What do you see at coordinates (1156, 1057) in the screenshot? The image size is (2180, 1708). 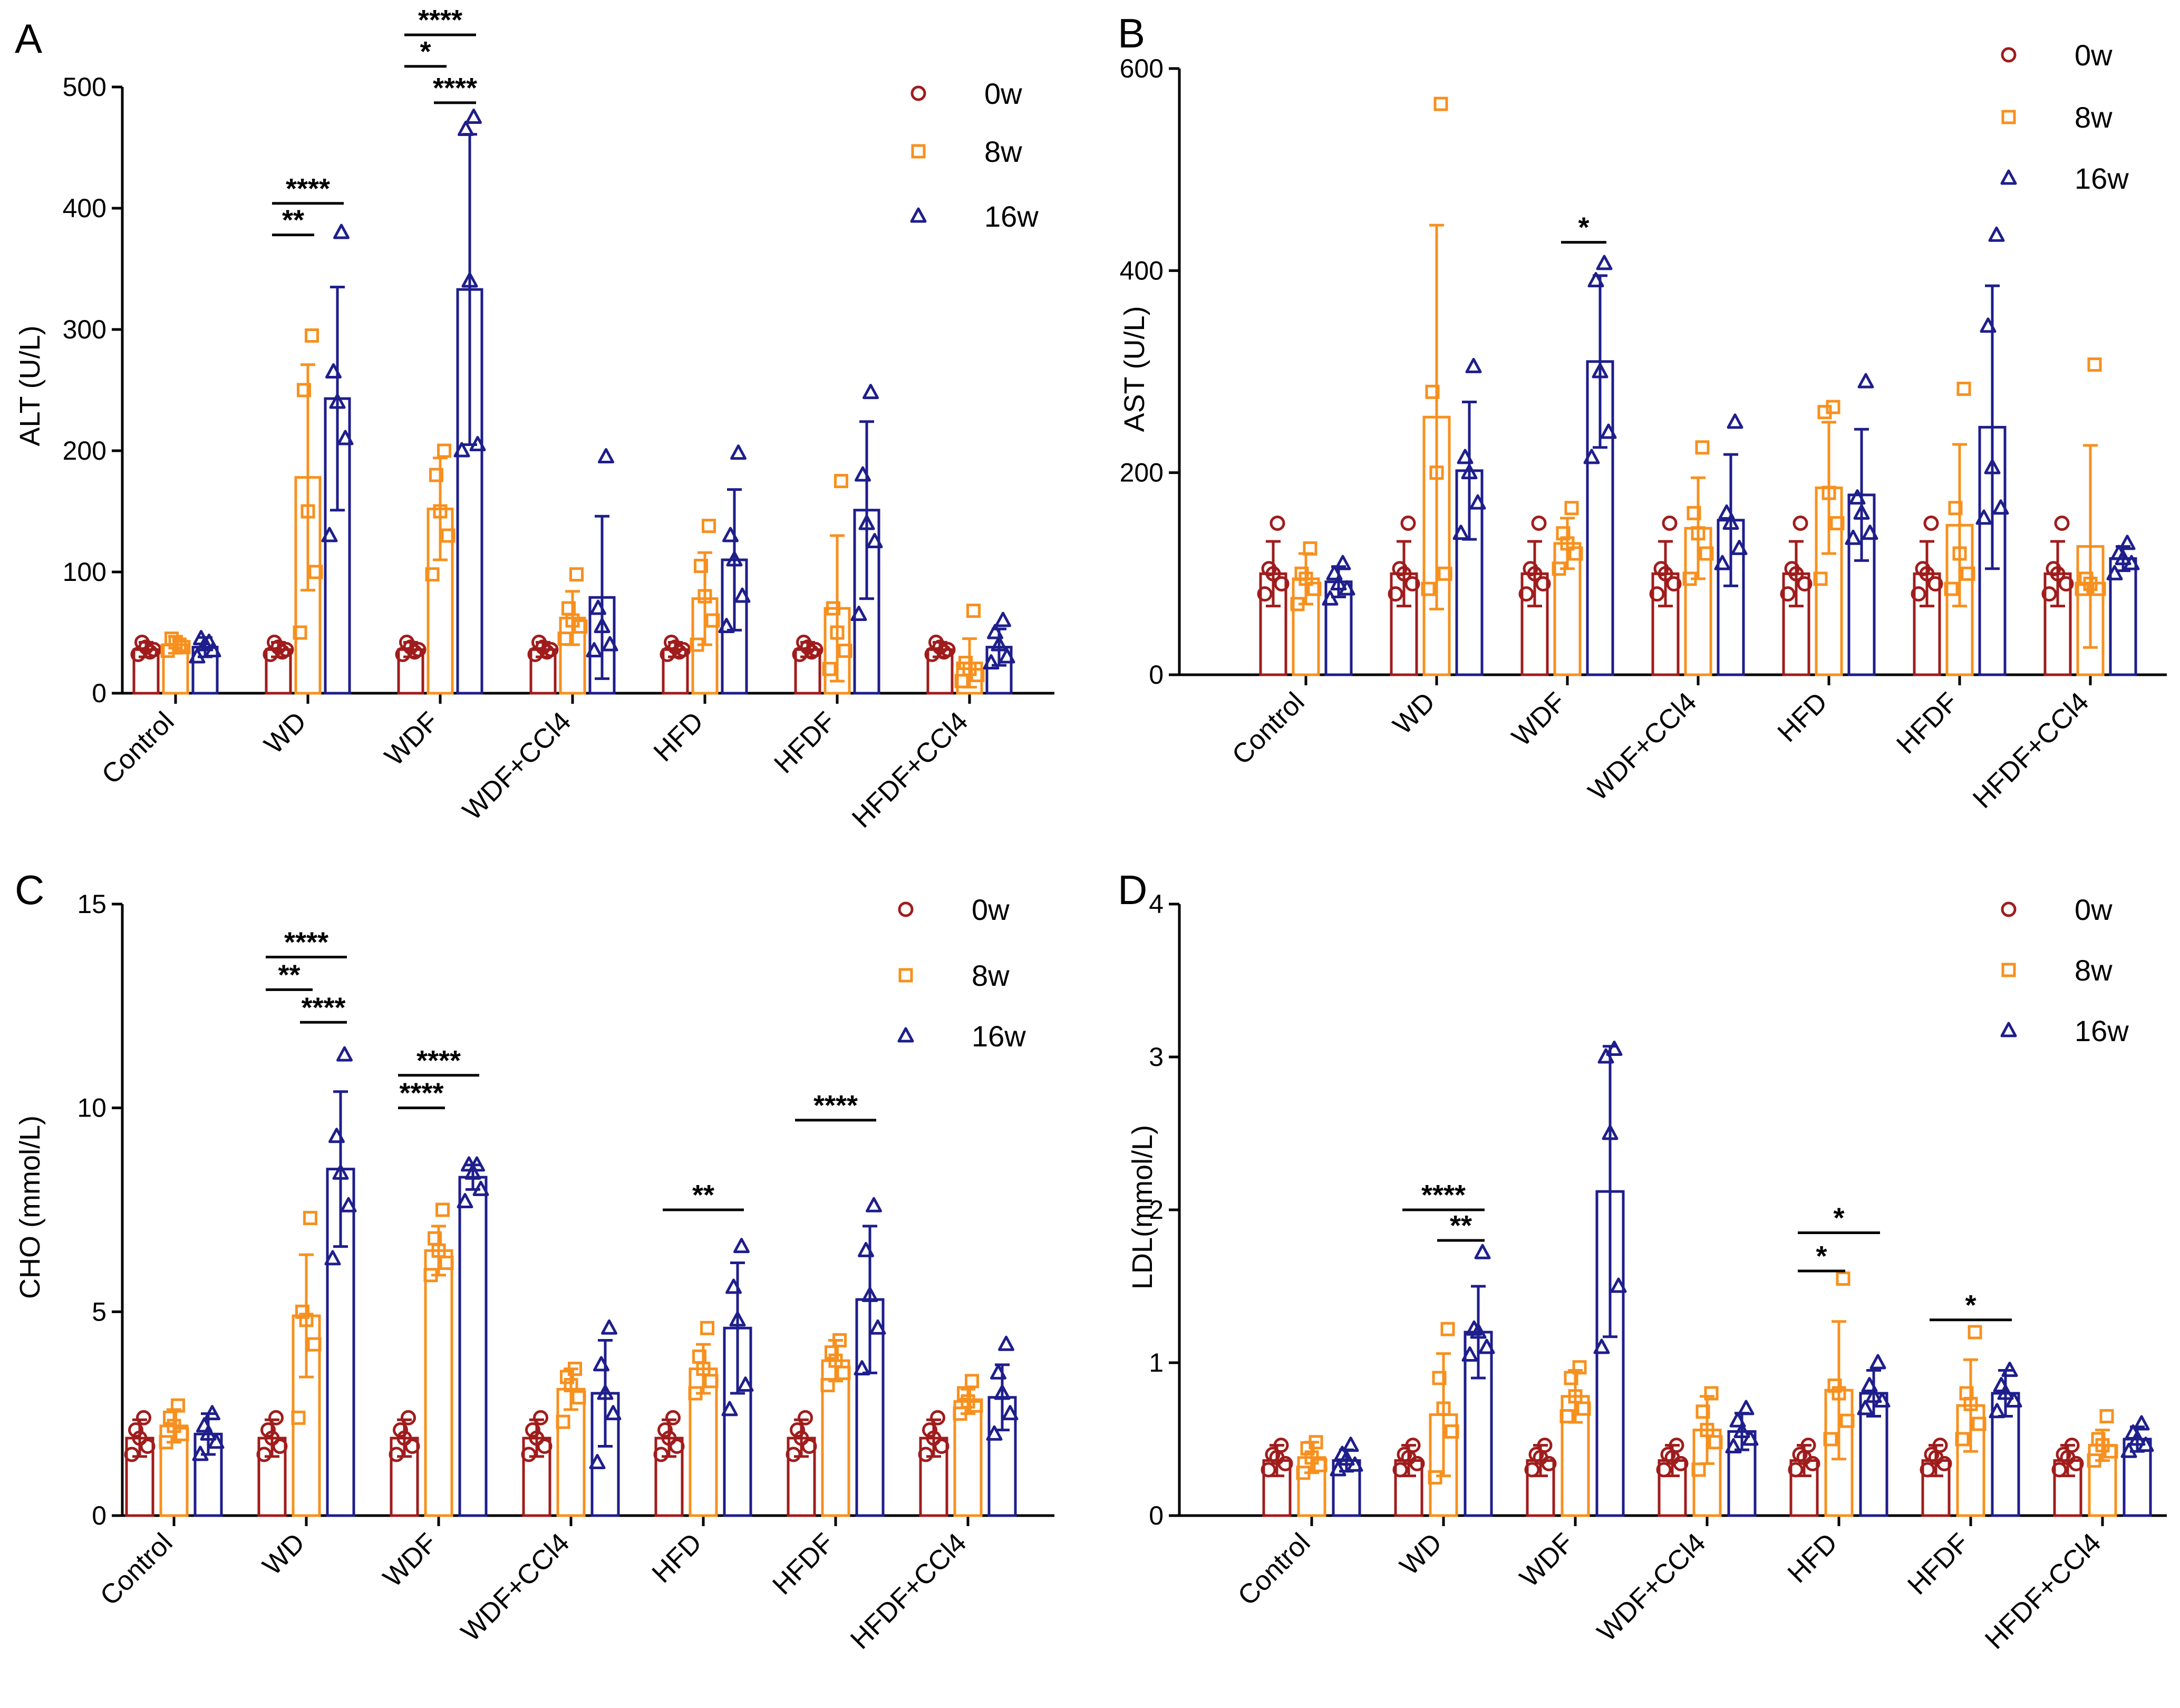 I see `y-tick-label: 3` at bounding box center [1156, 1057].